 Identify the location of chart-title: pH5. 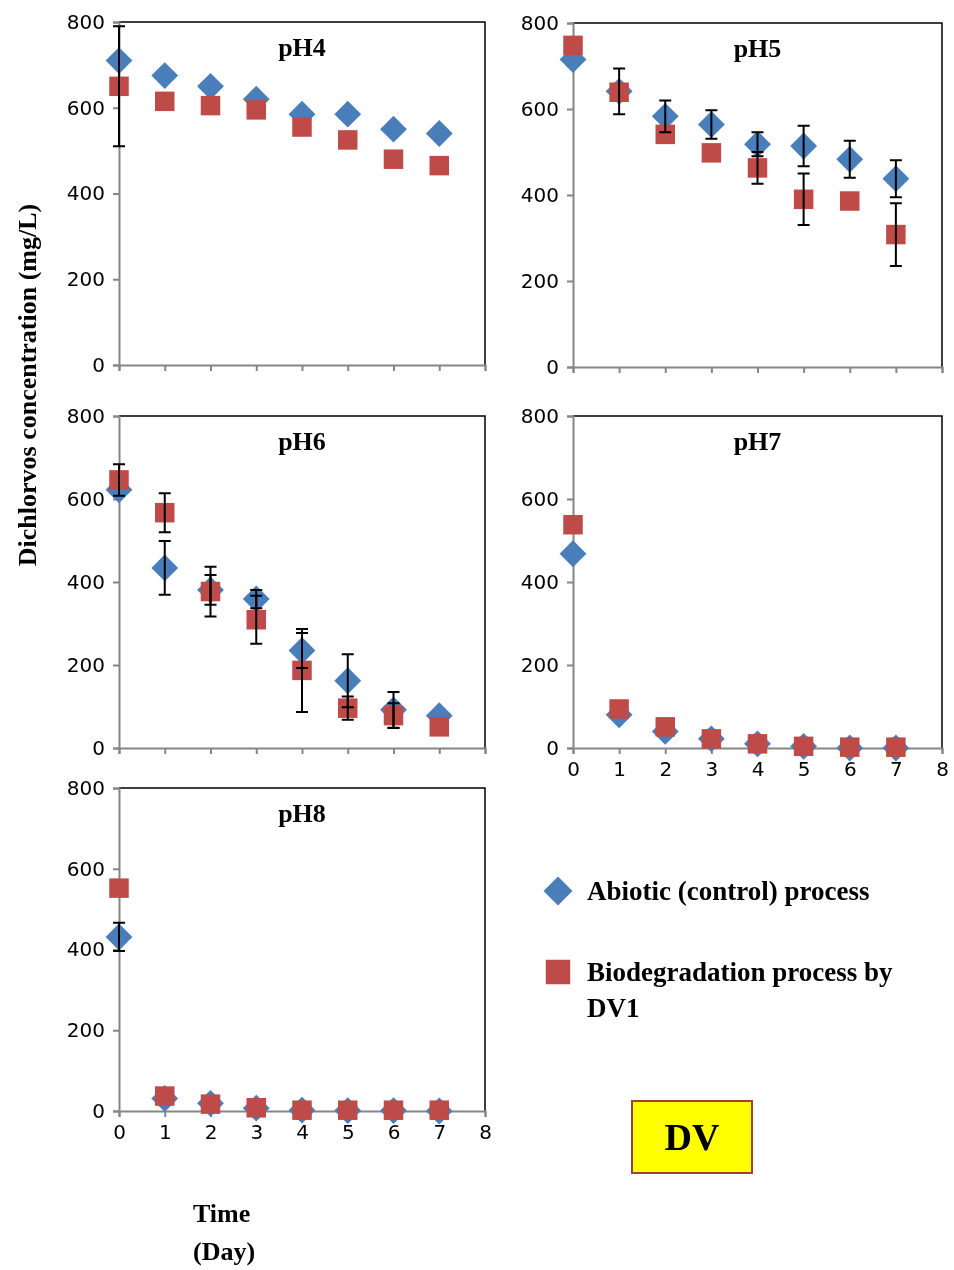
(757, 48).